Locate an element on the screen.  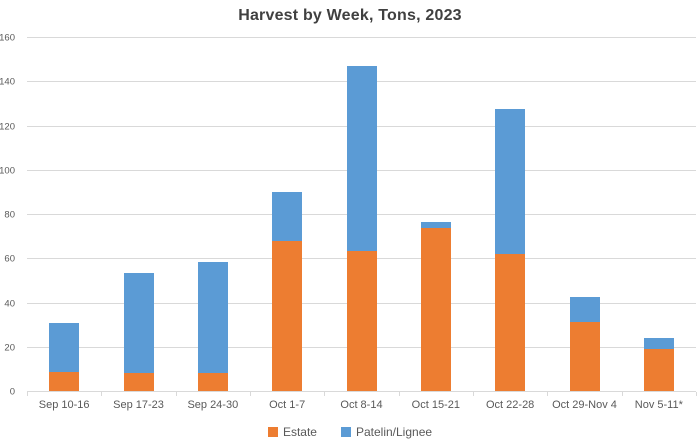
legend-label: Estate is located at coordinates (299, 432).